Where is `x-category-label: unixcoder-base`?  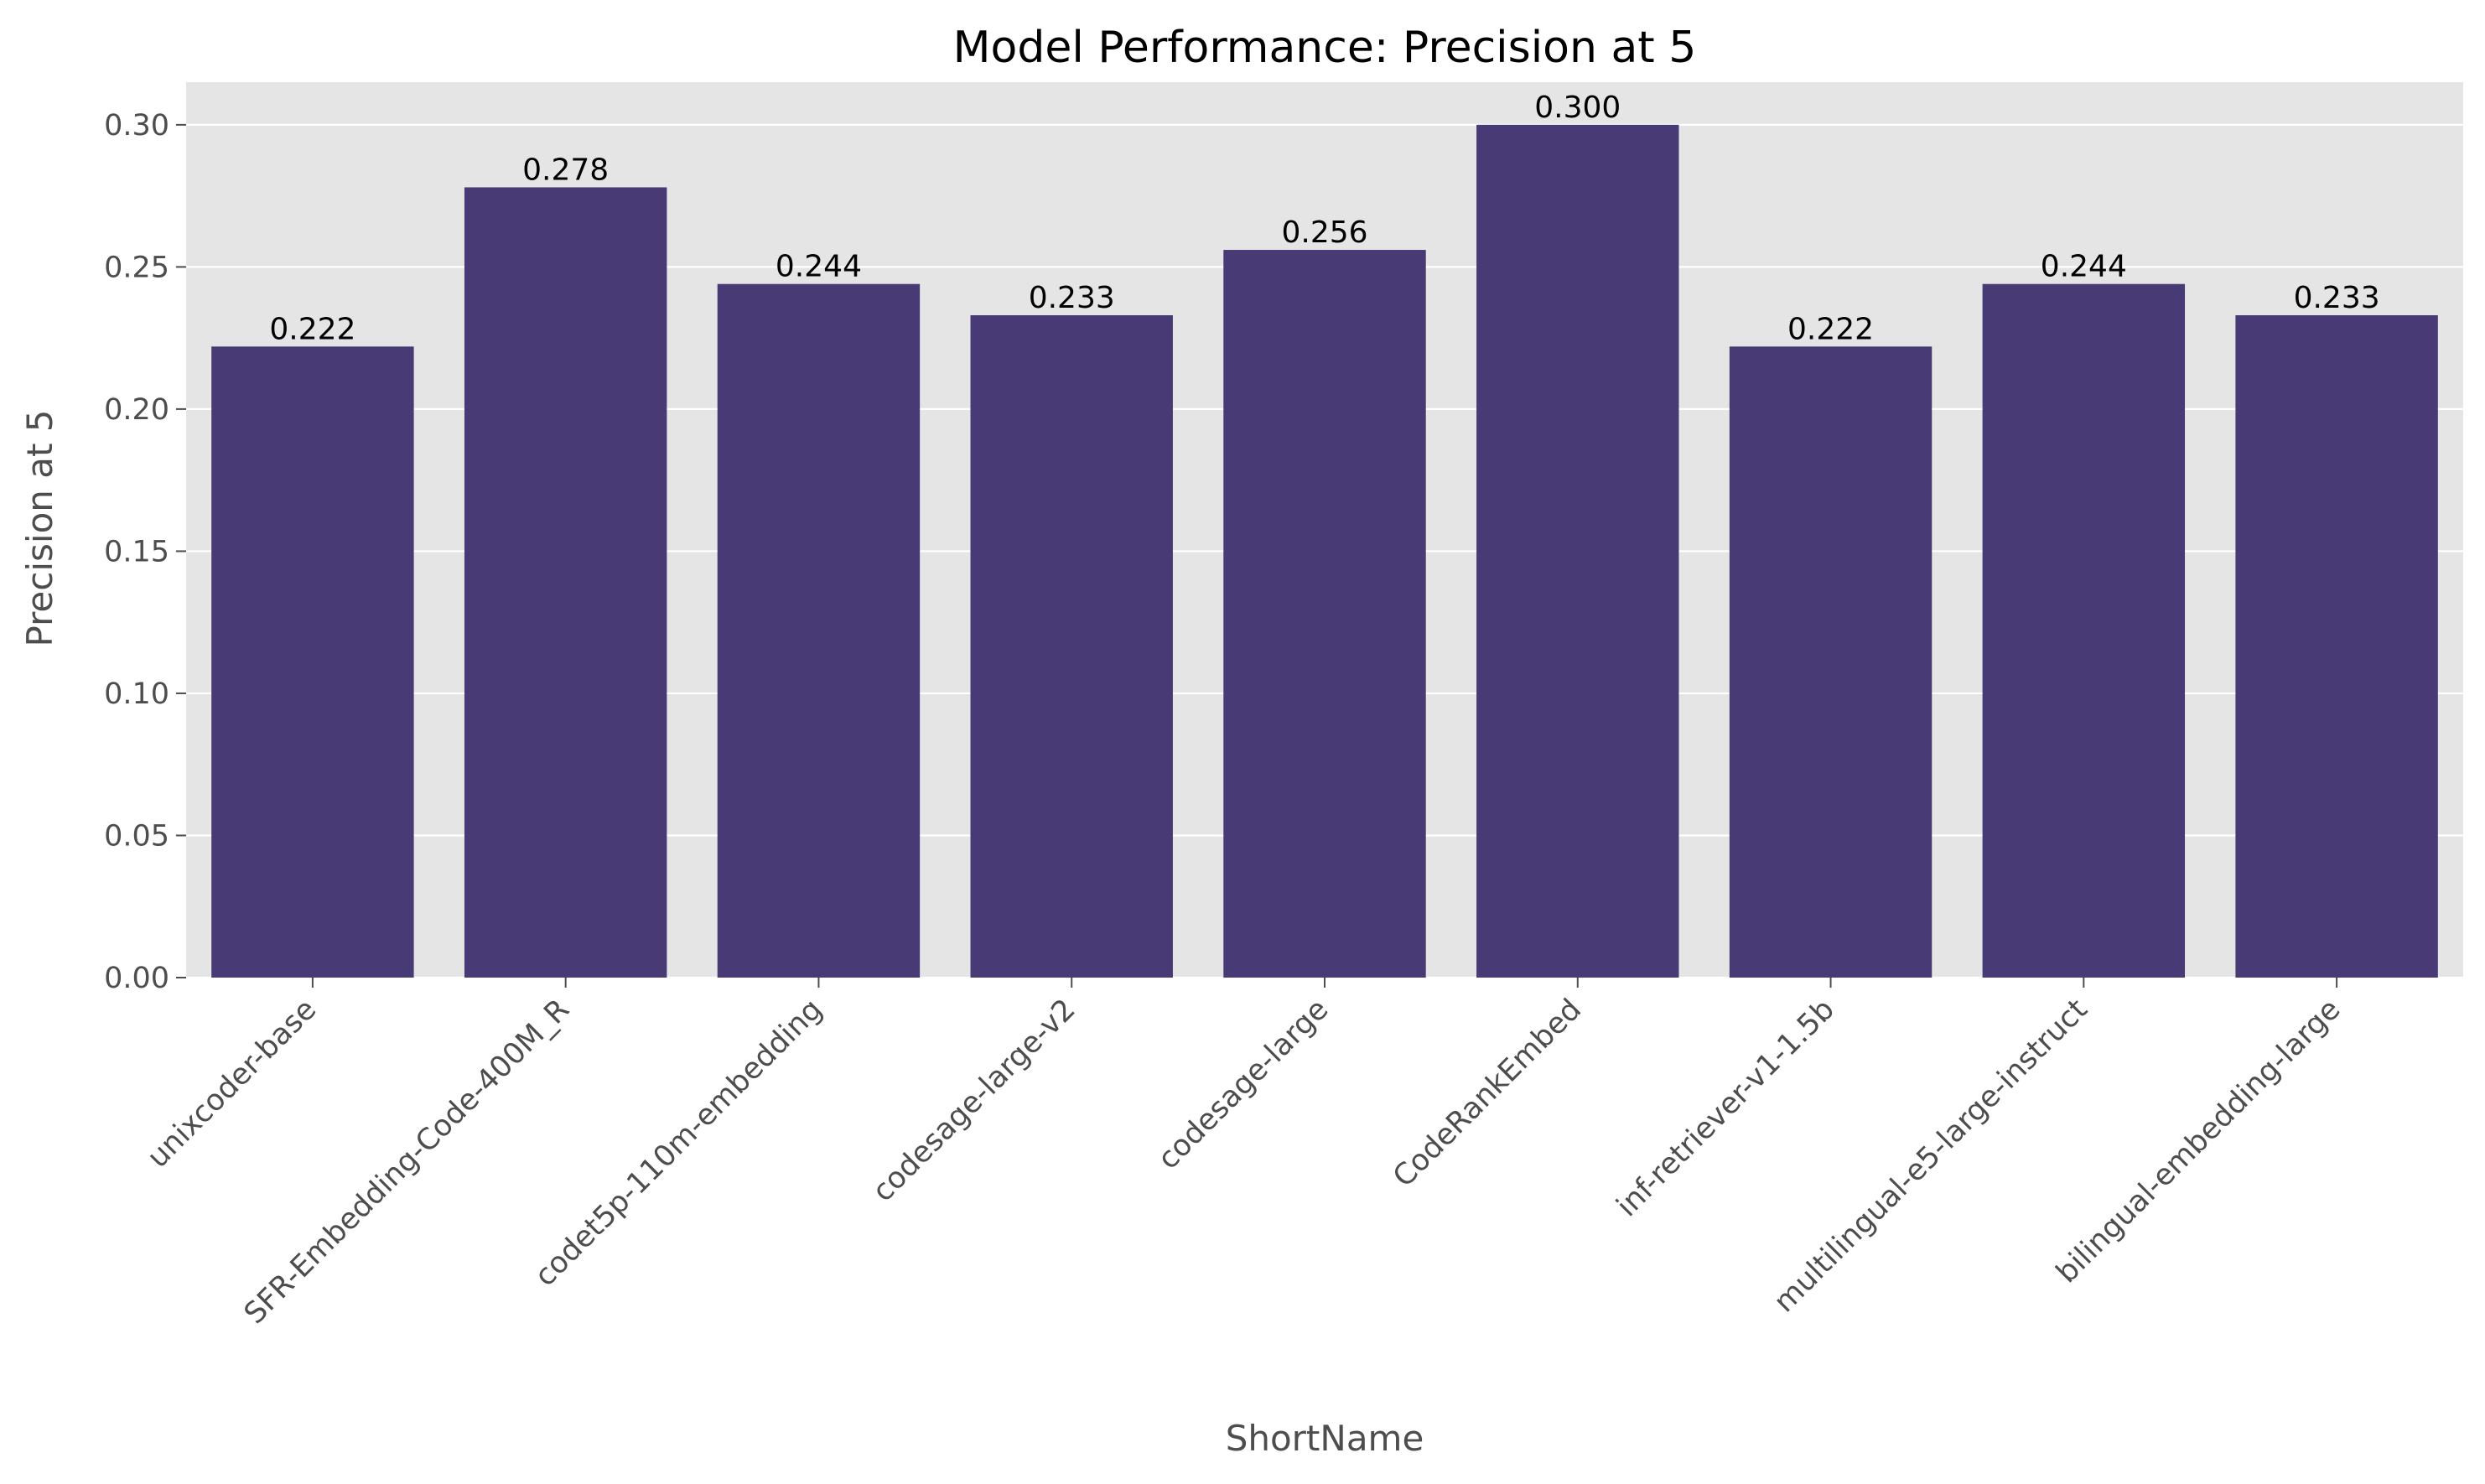 x-category-label: unixcoder-base is located at coordinates (232, 1084).